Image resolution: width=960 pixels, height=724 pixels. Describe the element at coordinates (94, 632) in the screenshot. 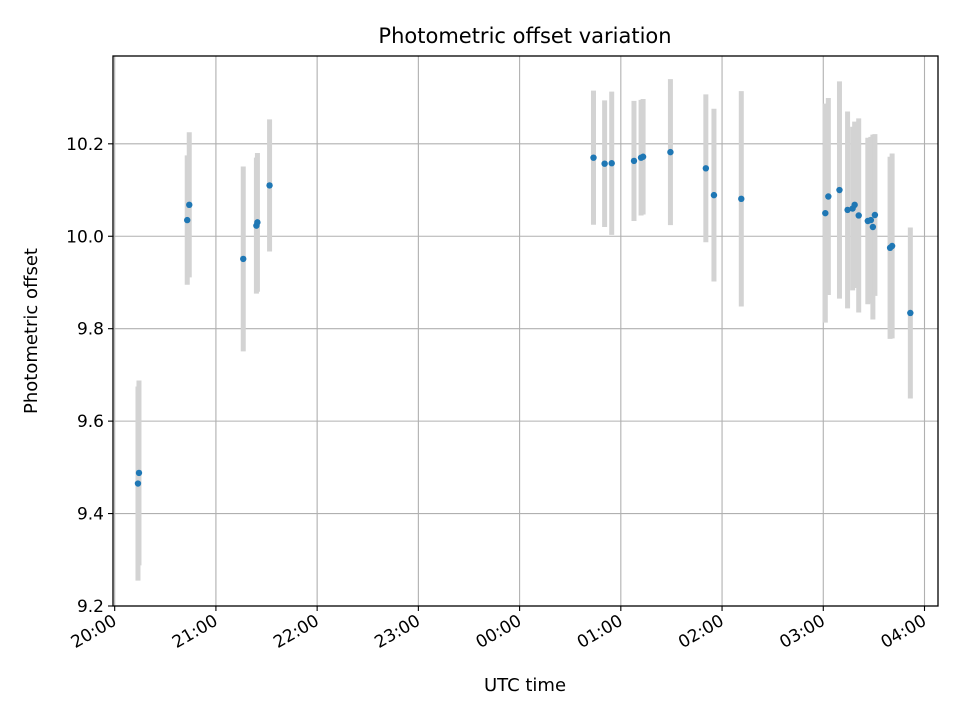

I see `x-tick-label: 20:00` at that location.